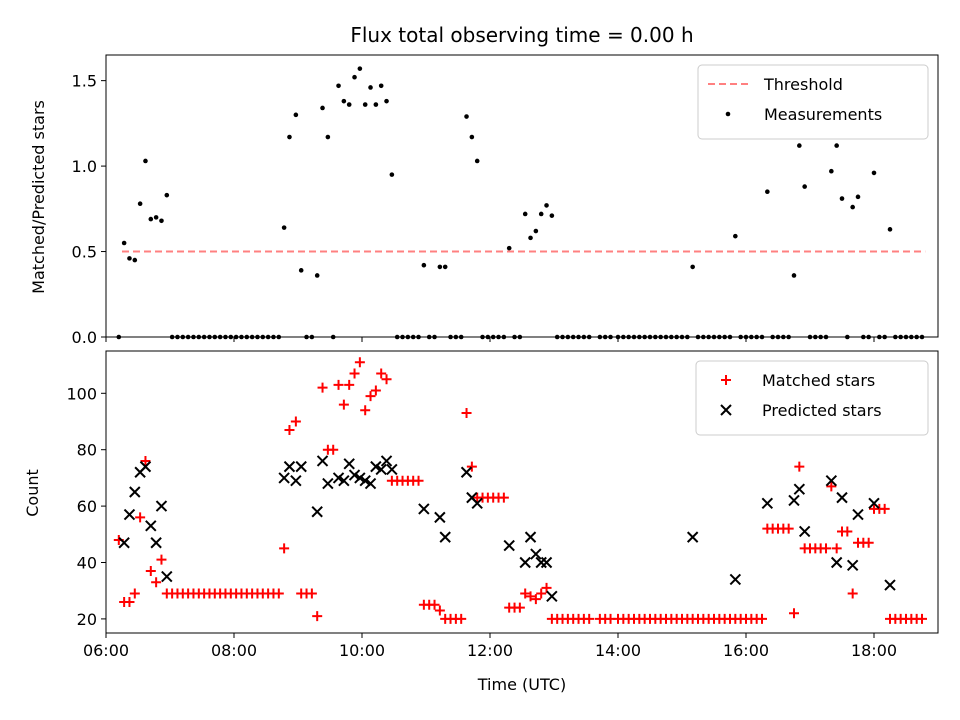 The height and width of the screenshot is (720, 960). What do you see at coordinates (521, 684) in the screenshot?
I see `x-axis-label: Time (UTC)` at bounding box center [521, 684].